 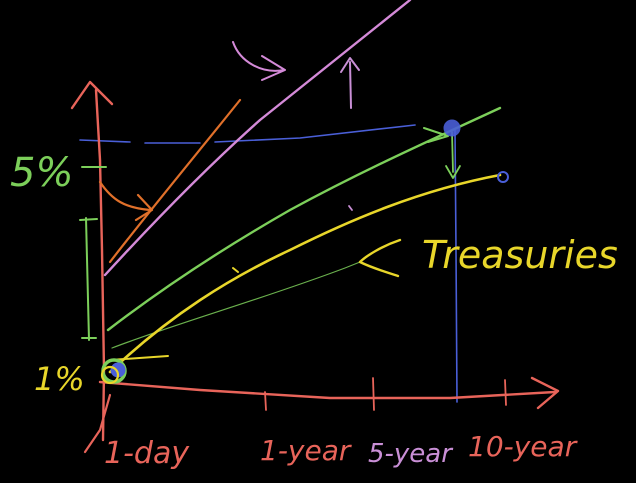 What do you see at coordinates (306, 450) in the screenshot?
I see `x-tick-label-1-year: 1-year` at bounding box center [306, 450].